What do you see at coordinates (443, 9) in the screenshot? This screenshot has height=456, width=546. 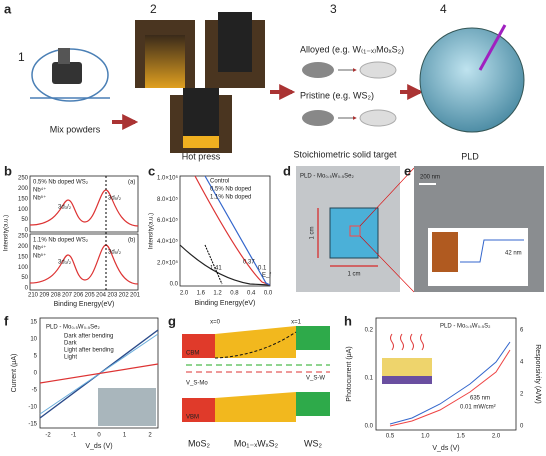 I see `step-number: 4` at bounding box center [443, 9].